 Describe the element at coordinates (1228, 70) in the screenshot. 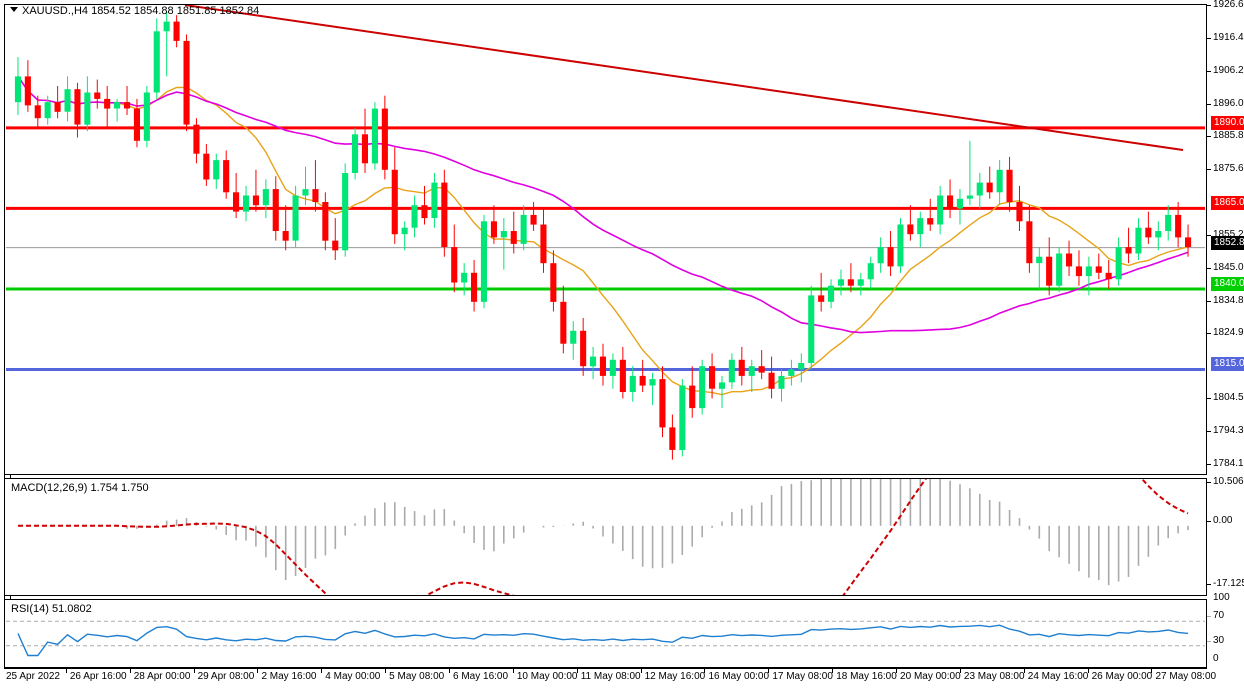

I see `price-scale-label: 1906.20` at that location.